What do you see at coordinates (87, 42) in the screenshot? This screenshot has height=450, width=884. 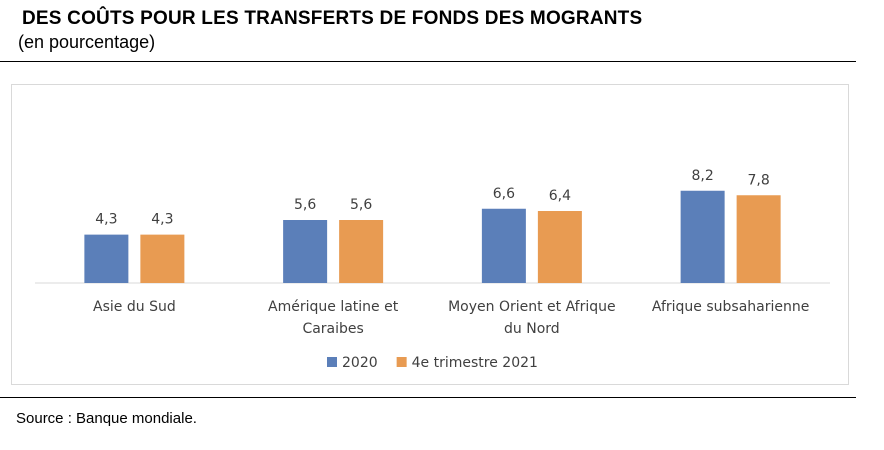 I see `chart-subtitle: (en pourcentage)` at bounding box center [87, 42].